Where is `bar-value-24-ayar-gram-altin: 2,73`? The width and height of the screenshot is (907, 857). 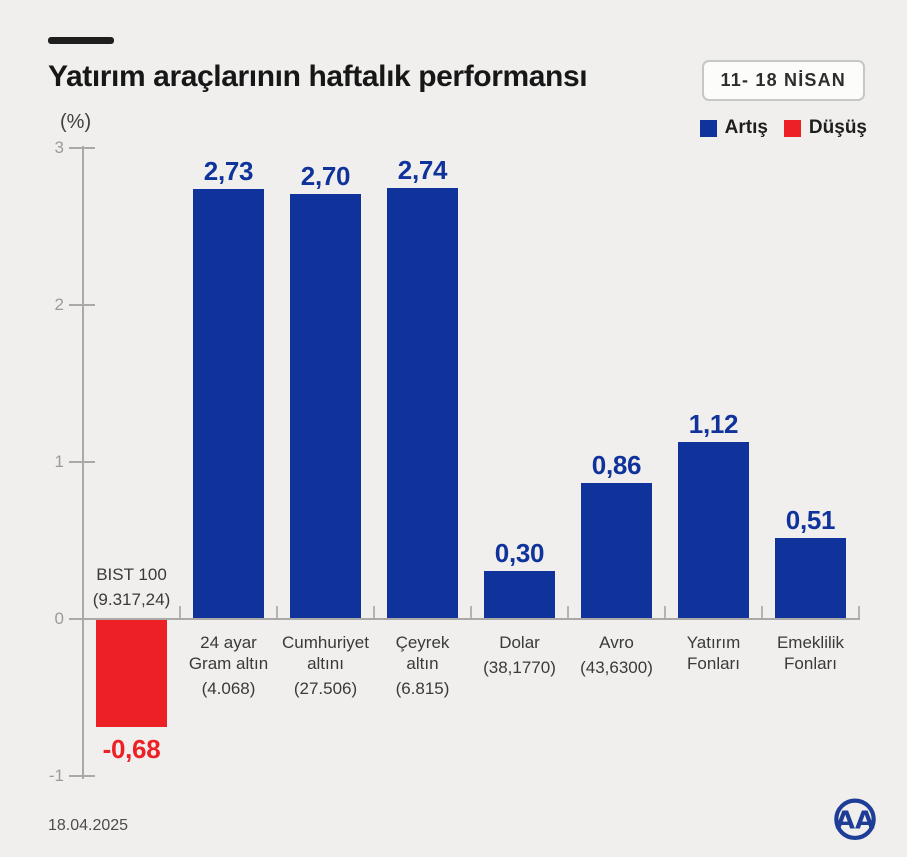 bar-value-24-ayar-gram-altin: 2,73 is located at coordinates (228, 171).